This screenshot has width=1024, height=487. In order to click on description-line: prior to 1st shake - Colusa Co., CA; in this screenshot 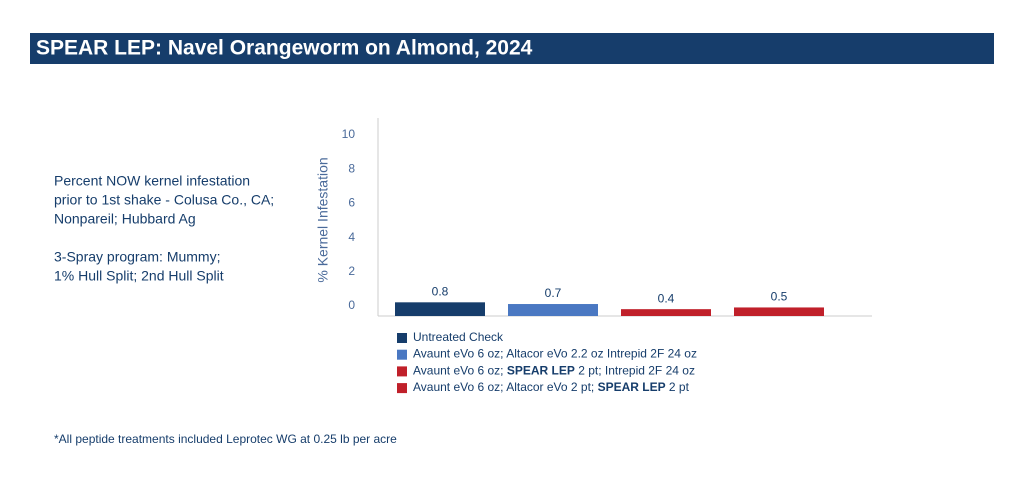, I will do `click(164, 200)`.